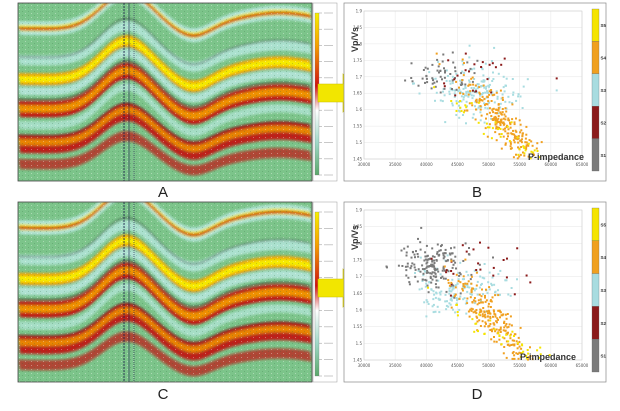 The width and height of the screenshot is (620, 411). What do you see at coordinates (359, 43) in the screenshot?
I see `y-tick-label: 1.8` at bounding box center [359, 43].